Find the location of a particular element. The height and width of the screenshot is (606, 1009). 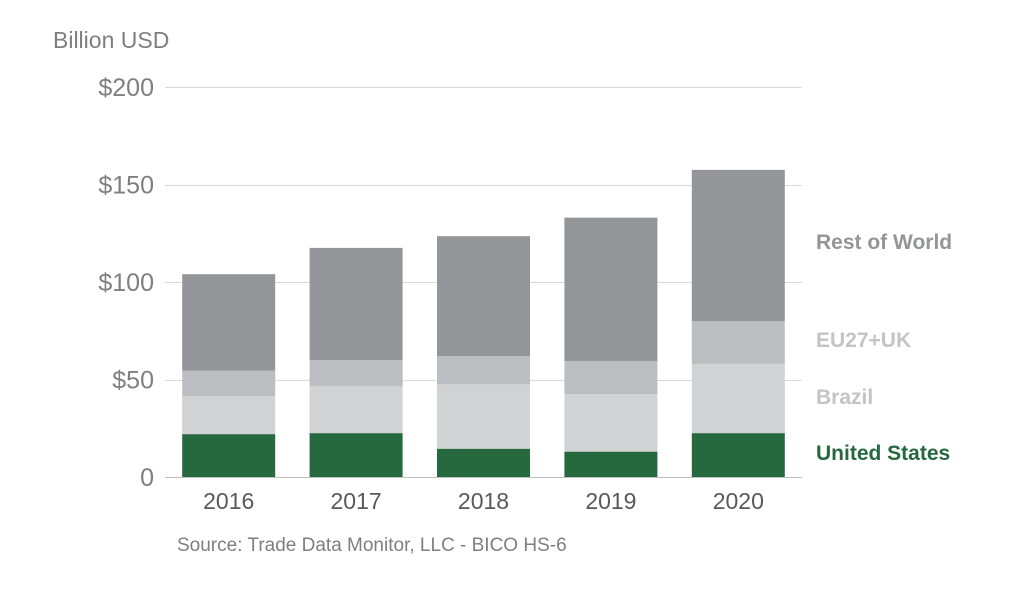

bar-eu27-uk-2016 is located at coordinates (229, 383).